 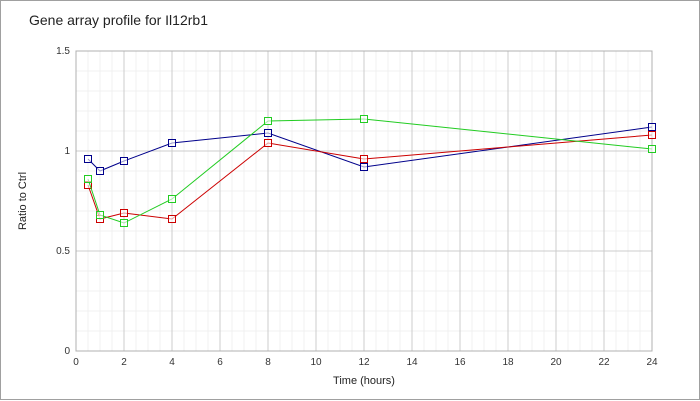 I want to click on x-tick-label: 4, so click(x=172, y=362).